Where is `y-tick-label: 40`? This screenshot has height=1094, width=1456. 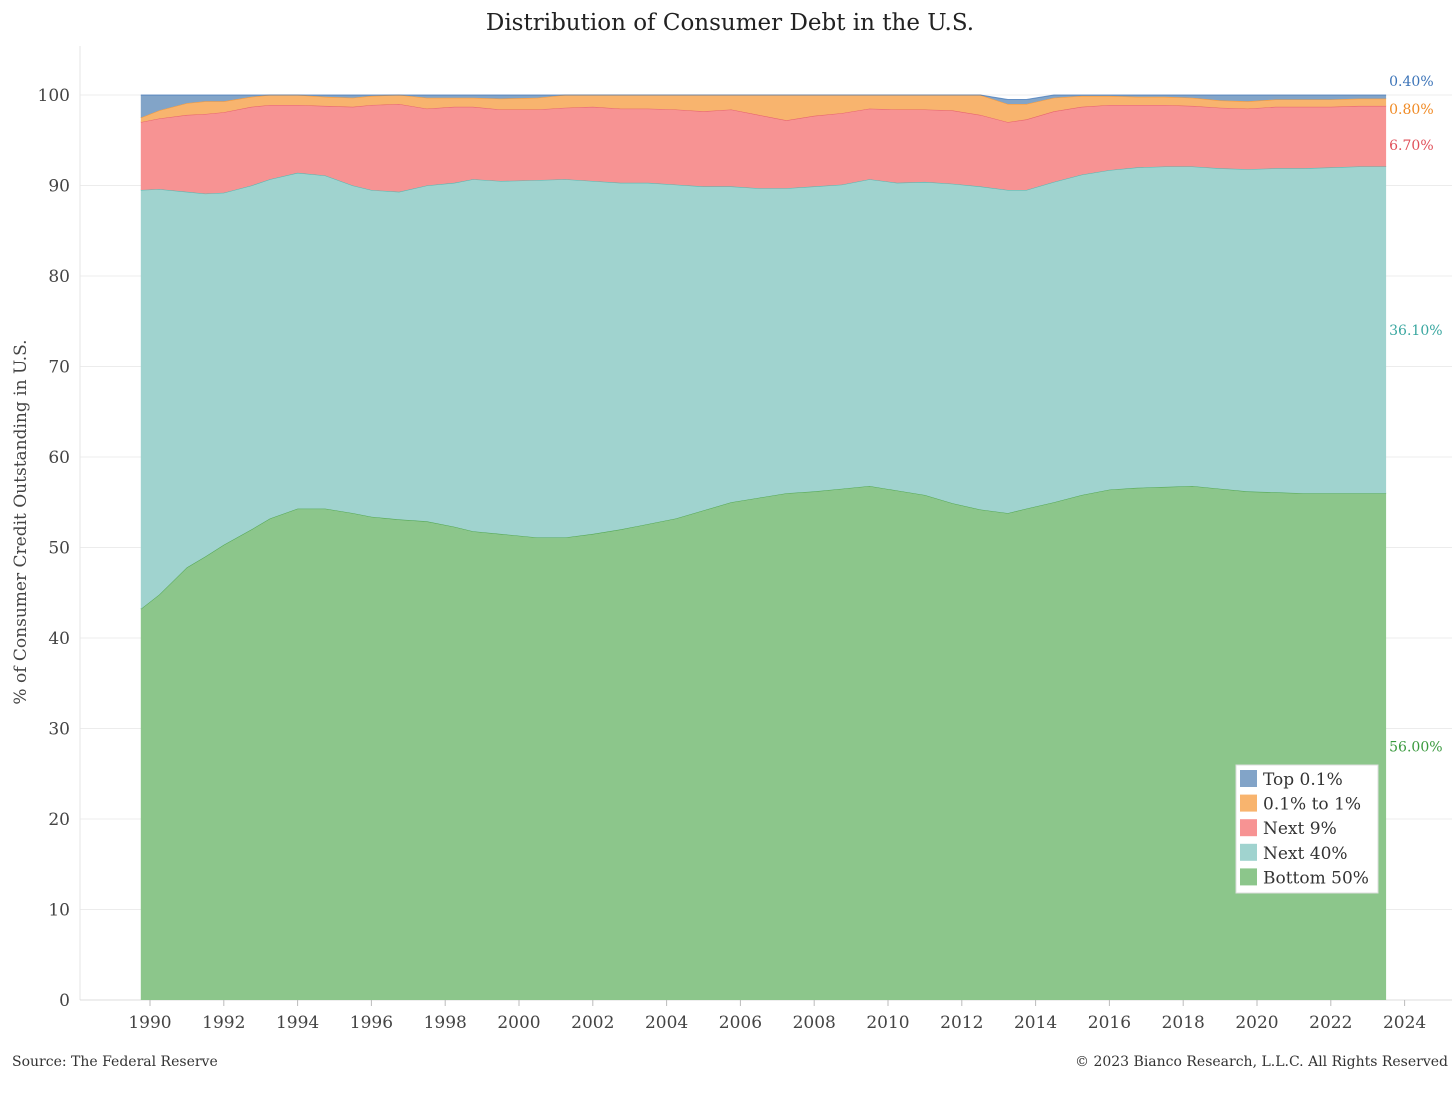 y-tick-label: 40 is located at coordinates (59, 639).